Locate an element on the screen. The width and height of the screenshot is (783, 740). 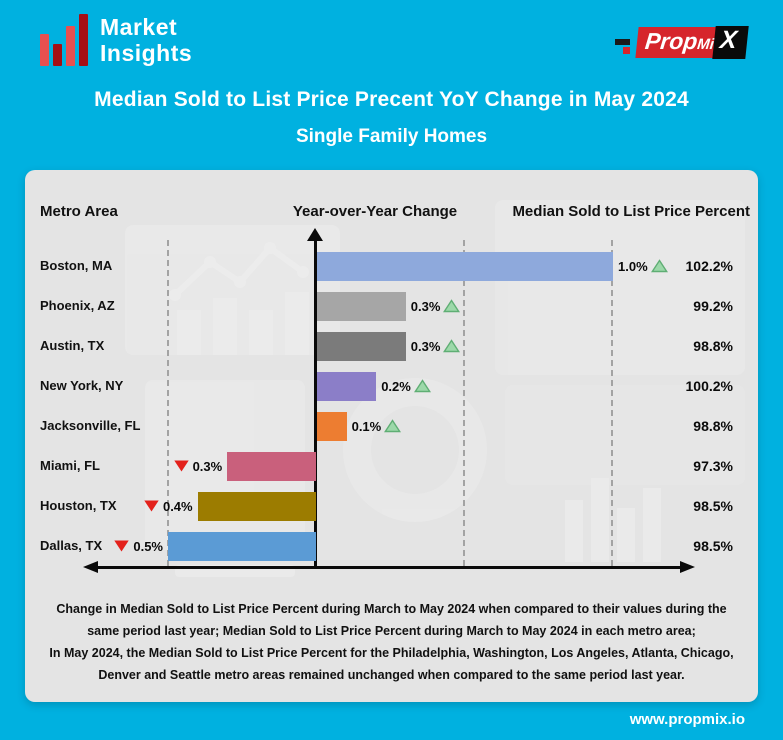
median-sold-to-list-value: 97.3% is located at coordinates (713, 466).